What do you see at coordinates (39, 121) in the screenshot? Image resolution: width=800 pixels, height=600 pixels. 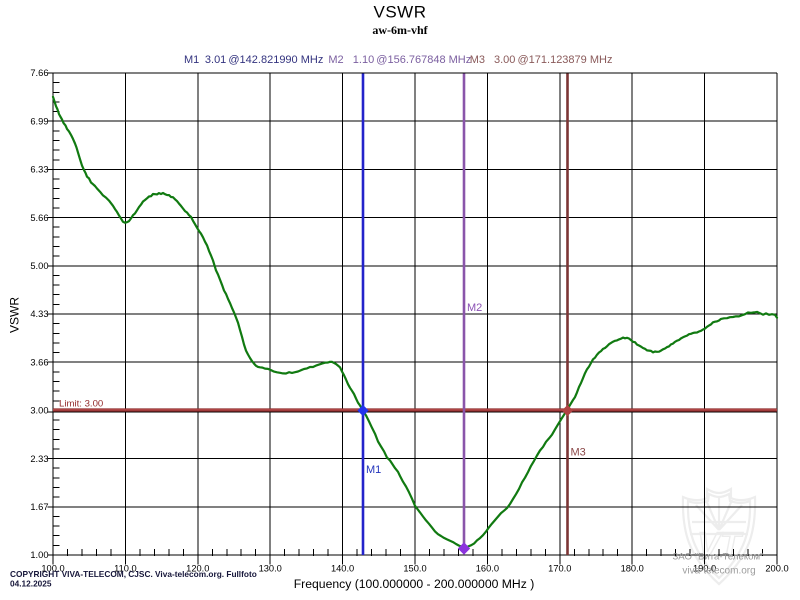 I see `svg-text: 6.99` at bounding box center [39, 121].